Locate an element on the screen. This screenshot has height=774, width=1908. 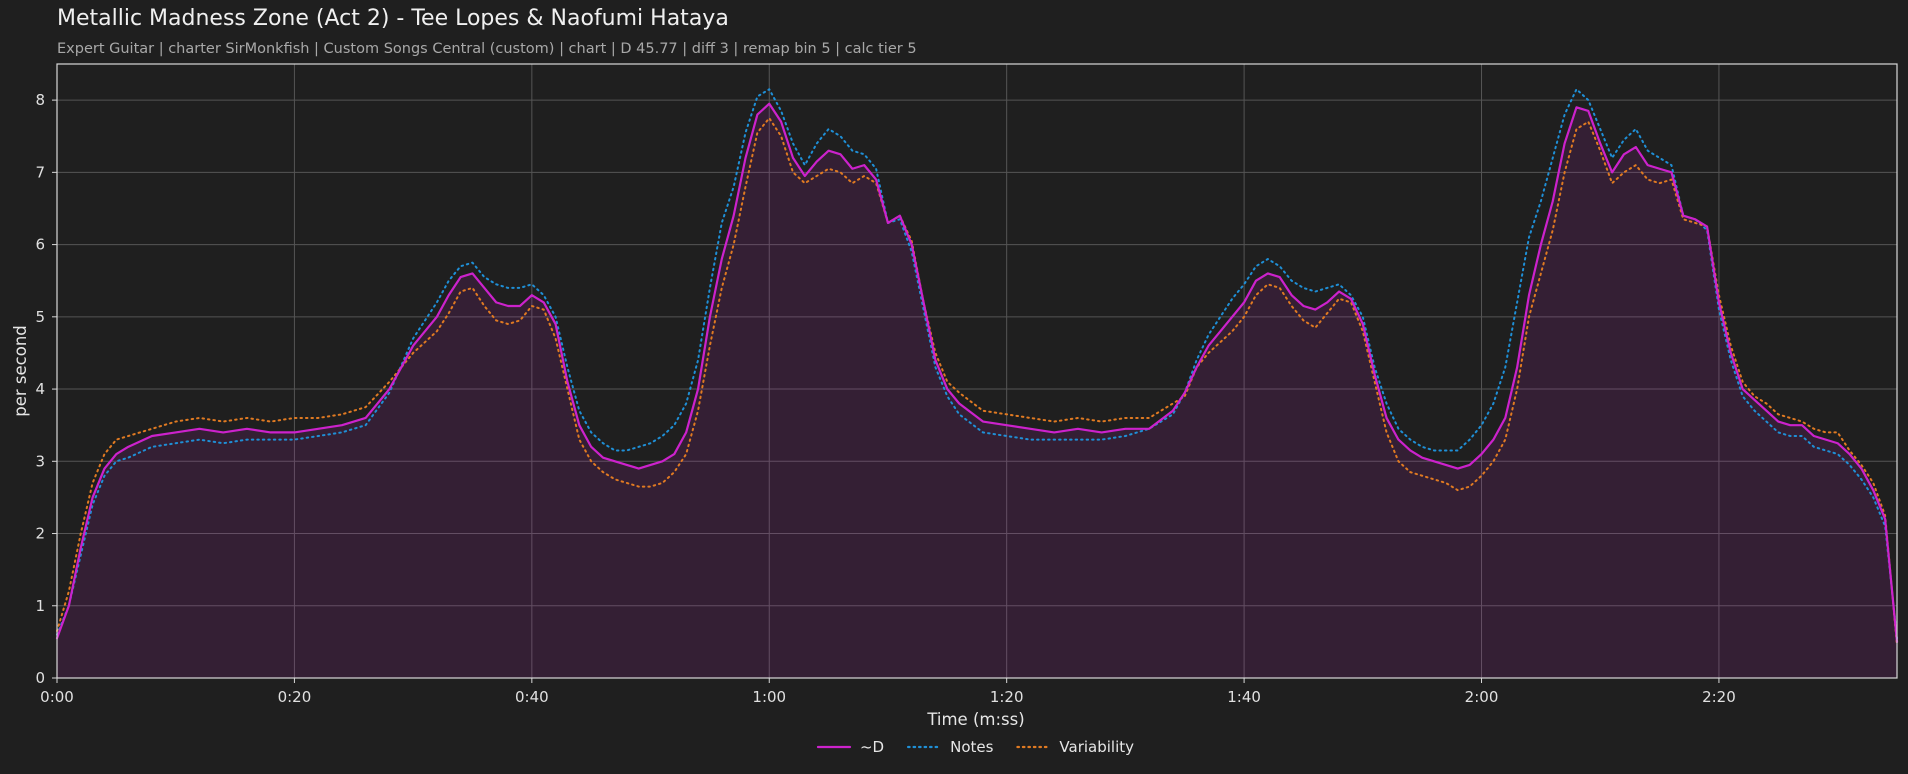
y-tick-label: 0 is located at coordinates (40, 678).